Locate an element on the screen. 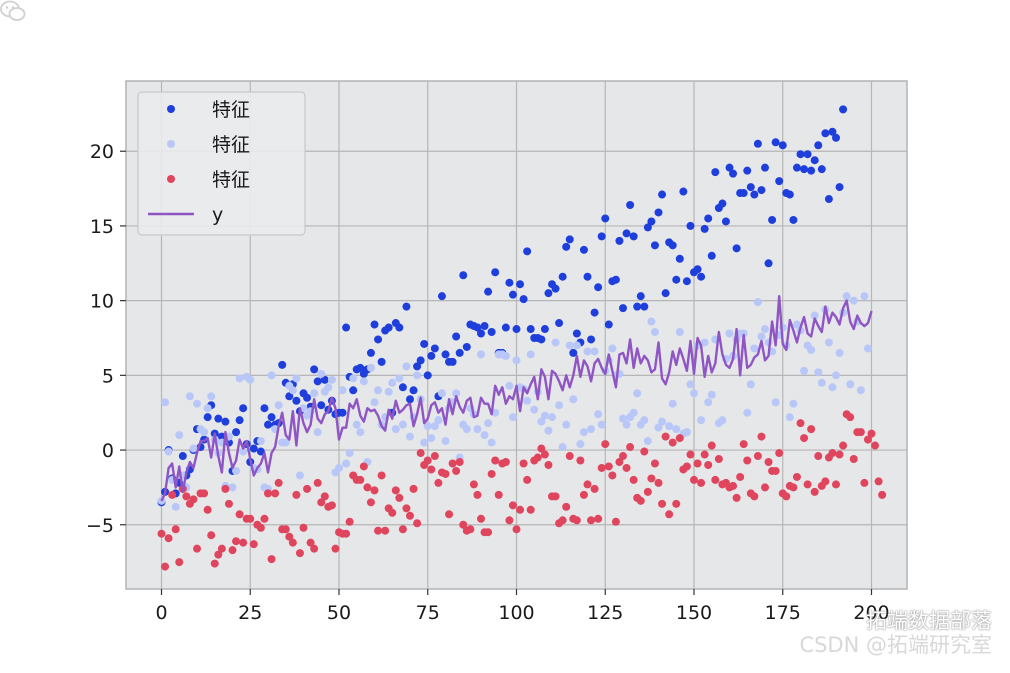 This screenshot has height=673, width=1010. x-tick-label: 200 is located at coordinates (871, 613).